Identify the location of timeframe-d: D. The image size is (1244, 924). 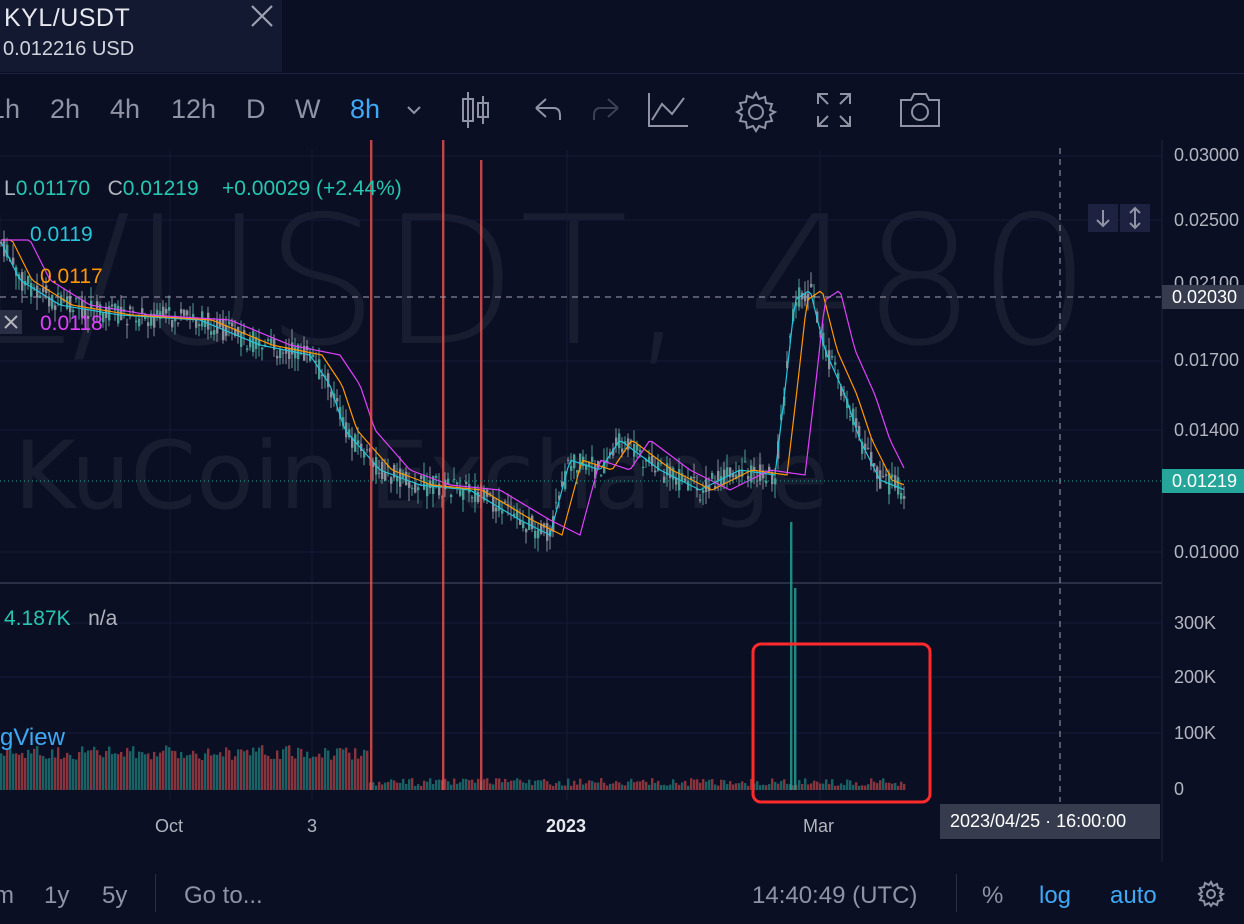
(256, 109).